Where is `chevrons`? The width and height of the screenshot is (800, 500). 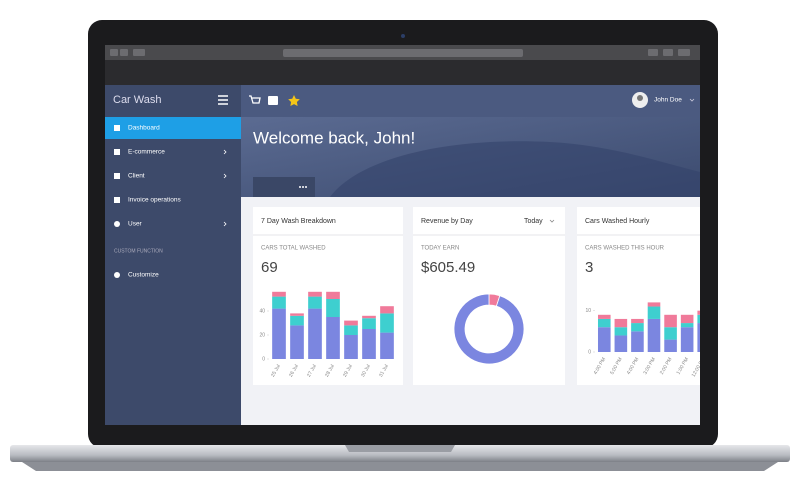 chevrons is located at coordinates (225, 188).